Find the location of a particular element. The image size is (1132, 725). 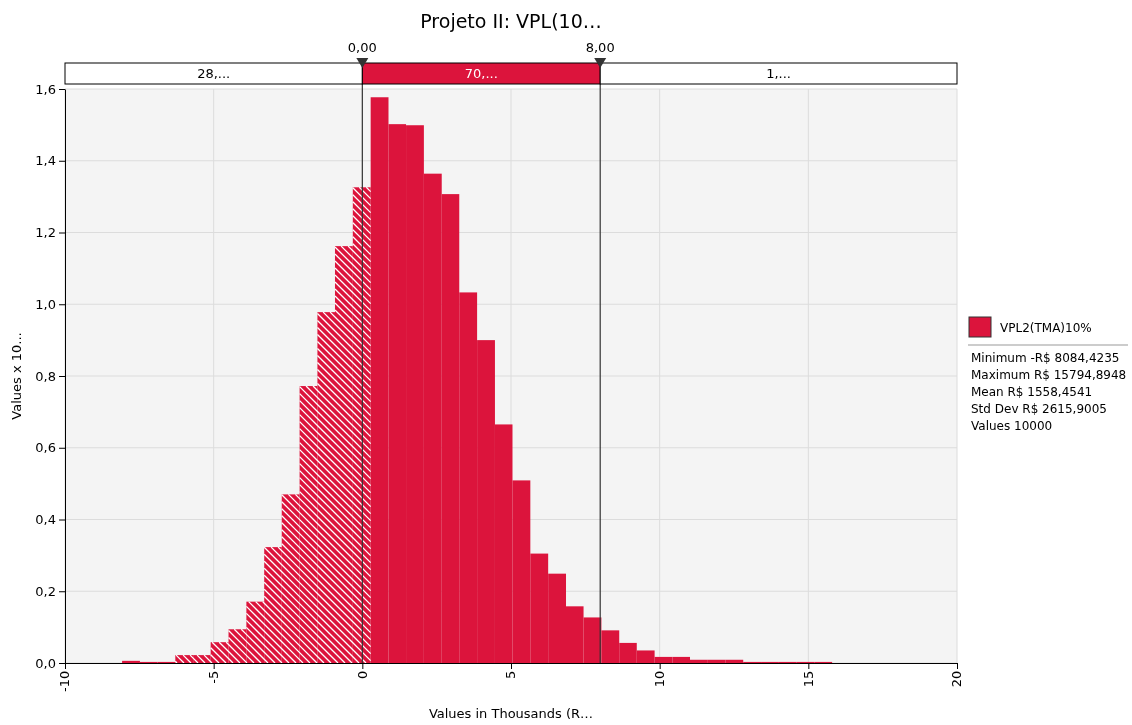

y-tick-label: 0,2 is located at coordinates (45, 591).